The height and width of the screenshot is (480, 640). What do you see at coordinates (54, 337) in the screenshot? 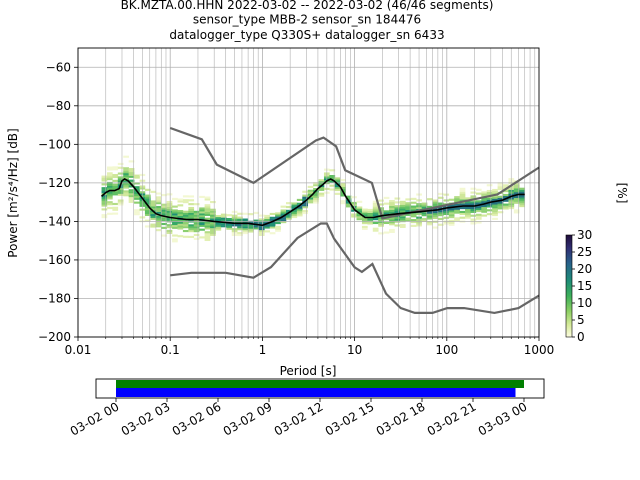
I see `y-tick-label: −200` at bounding box center [54, 337].